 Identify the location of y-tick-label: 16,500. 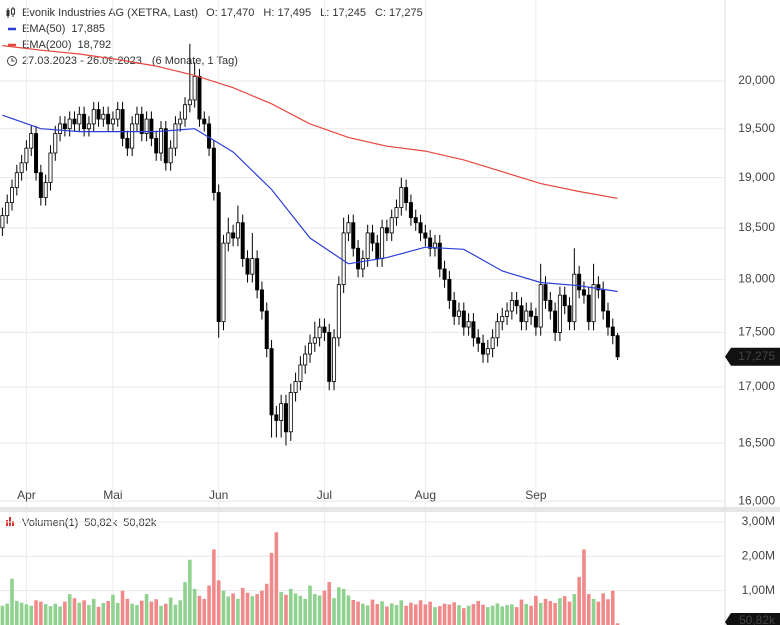
(756, 442).